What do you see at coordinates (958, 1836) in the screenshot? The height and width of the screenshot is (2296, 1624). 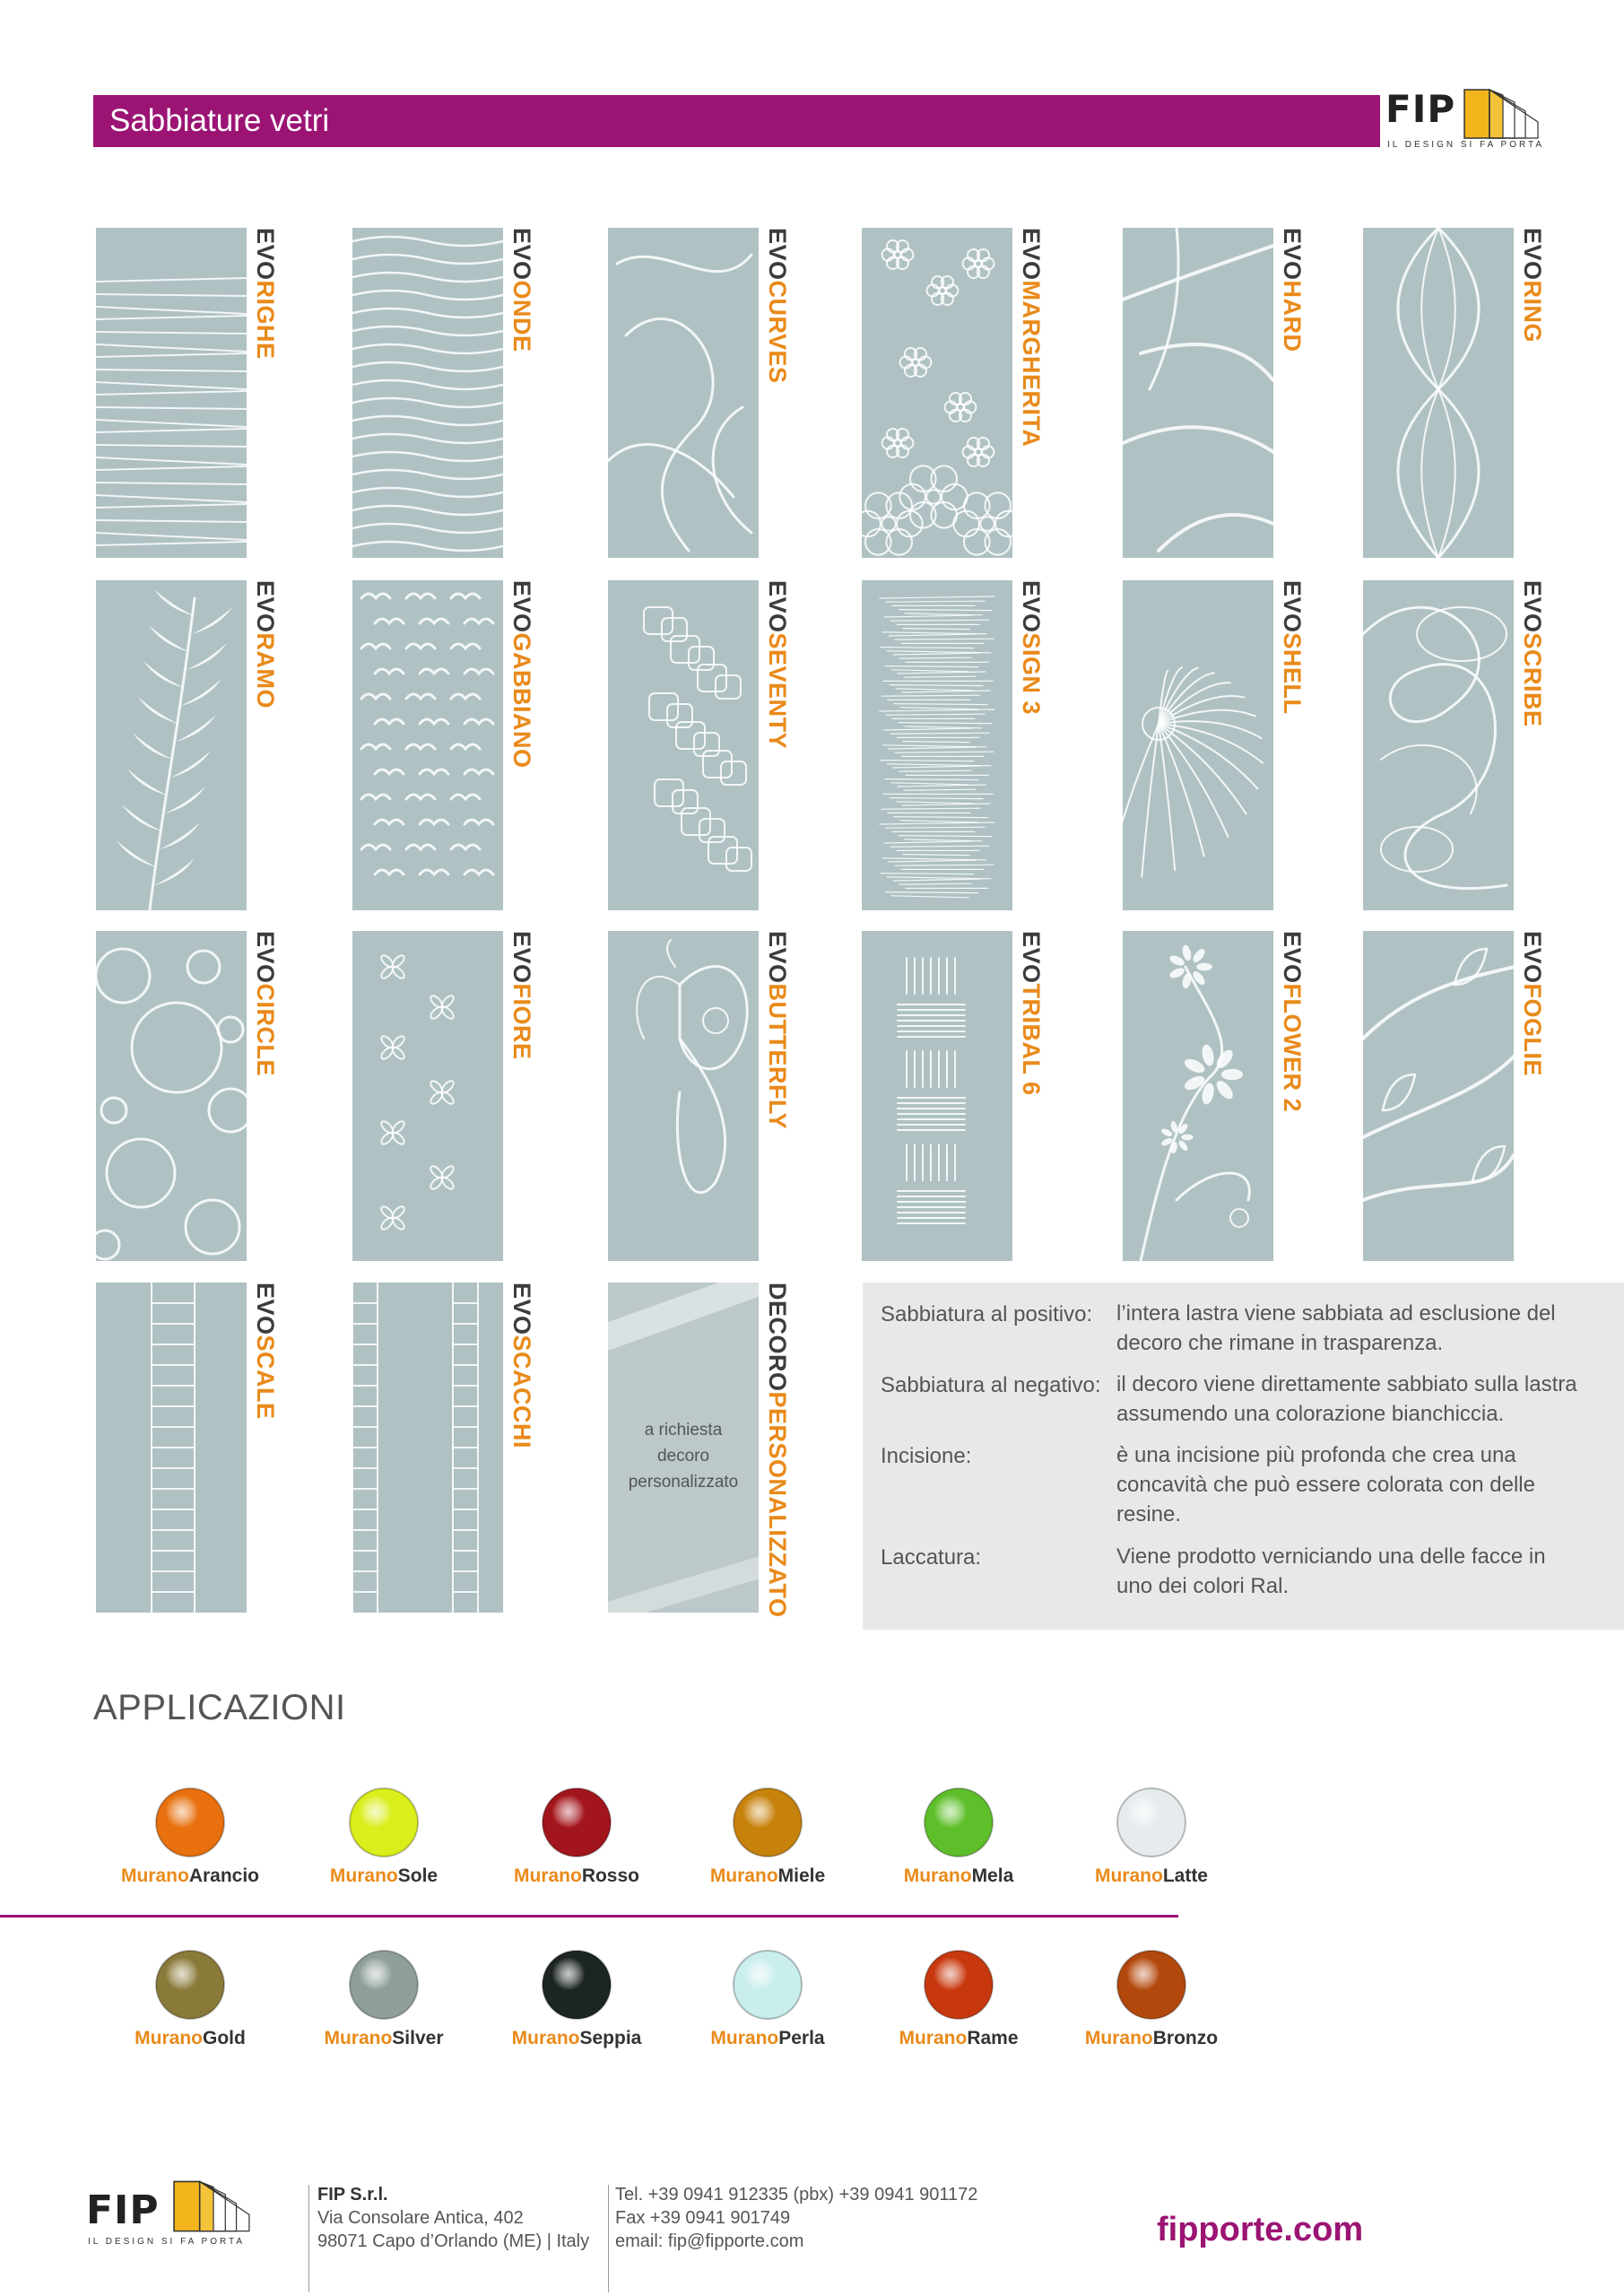 I see `murano-color-item: MuranoMela` at bounding box center [958, 1836].